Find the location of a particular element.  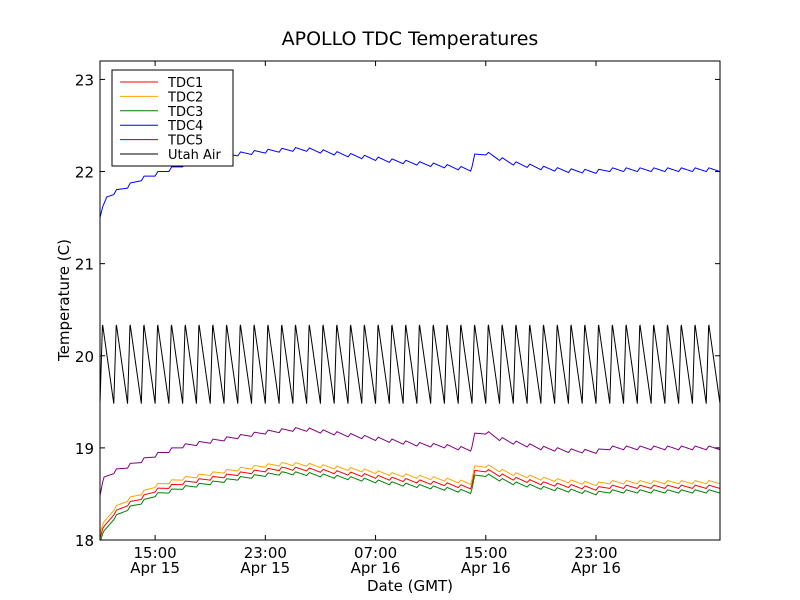

y-axis-label: Temperature (C) is located at coordinates (64, 300).